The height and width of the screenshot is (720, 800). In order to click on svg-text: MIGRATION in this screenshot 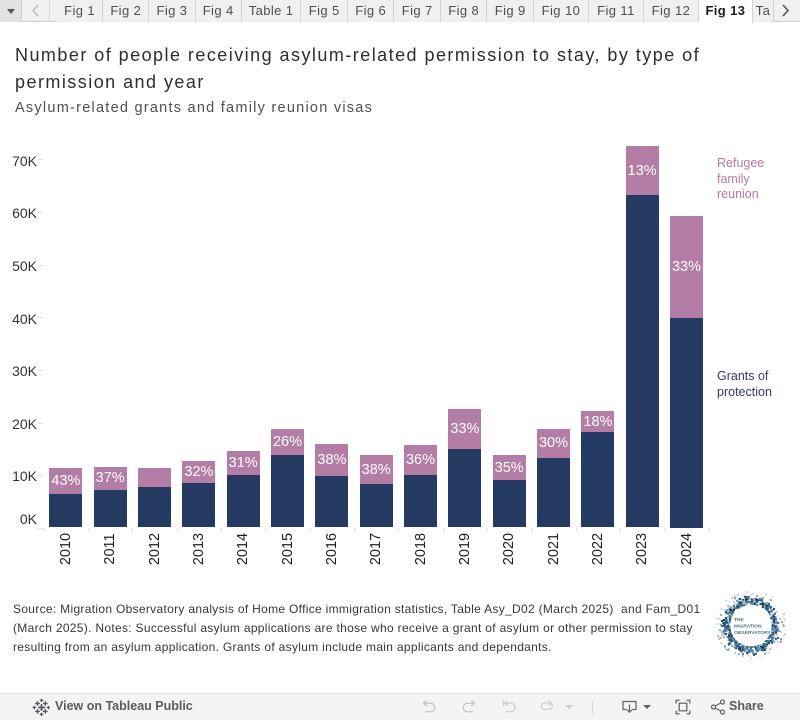, I will do `click(748, 627)`.